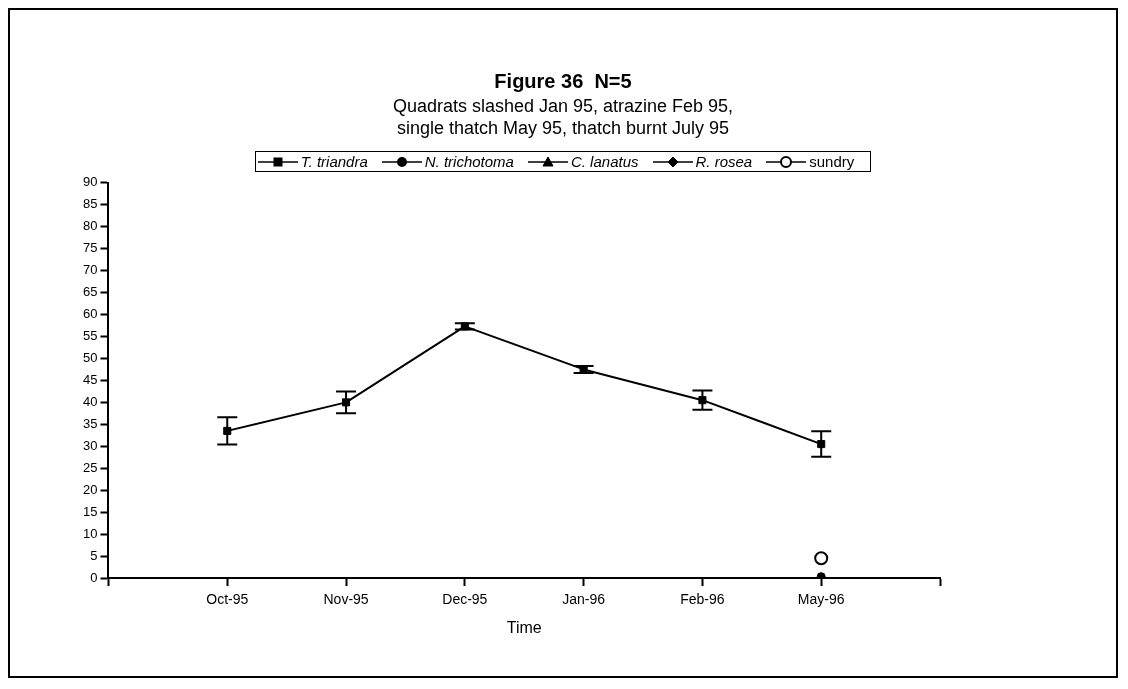 The height and width of the screenshot is (689, 1128). What do you see at coordinates (90, 401) in the screenshot?
I see `y-tick-label: 40` at bounding box center [90, 401].